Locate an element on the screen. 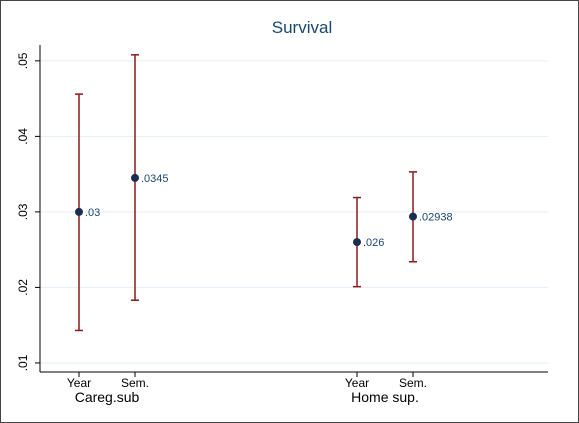 The height and width of the screenshot is (423, 579). y-tick-label: .05 is located at coordinates (23, 60).